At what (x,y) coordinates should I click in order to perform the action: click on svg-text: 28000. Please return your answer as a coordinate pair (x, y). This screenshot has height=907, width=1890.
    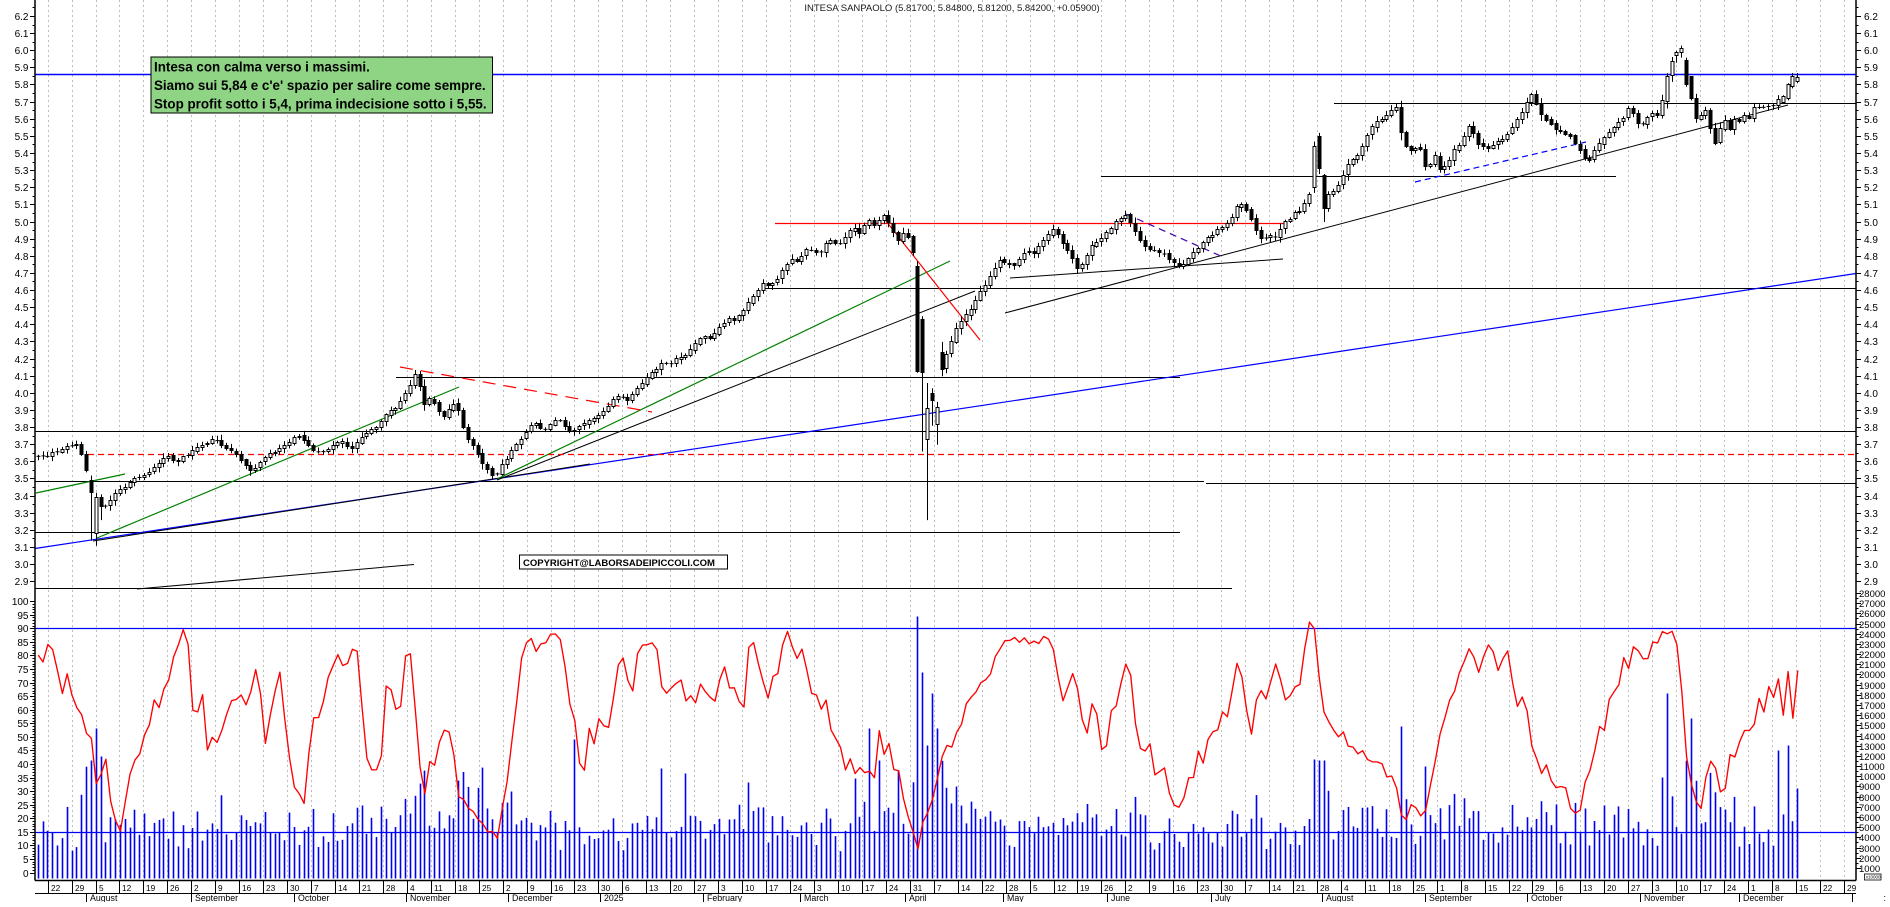
    Looking at the image, I should click on (1872, 594).